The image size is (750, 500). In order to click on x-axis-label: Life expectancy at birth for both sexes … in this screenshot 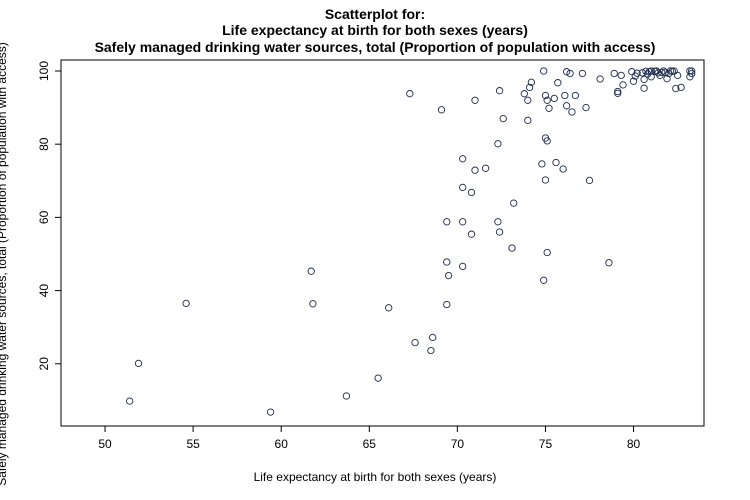, I will do `click(375, 477)`.